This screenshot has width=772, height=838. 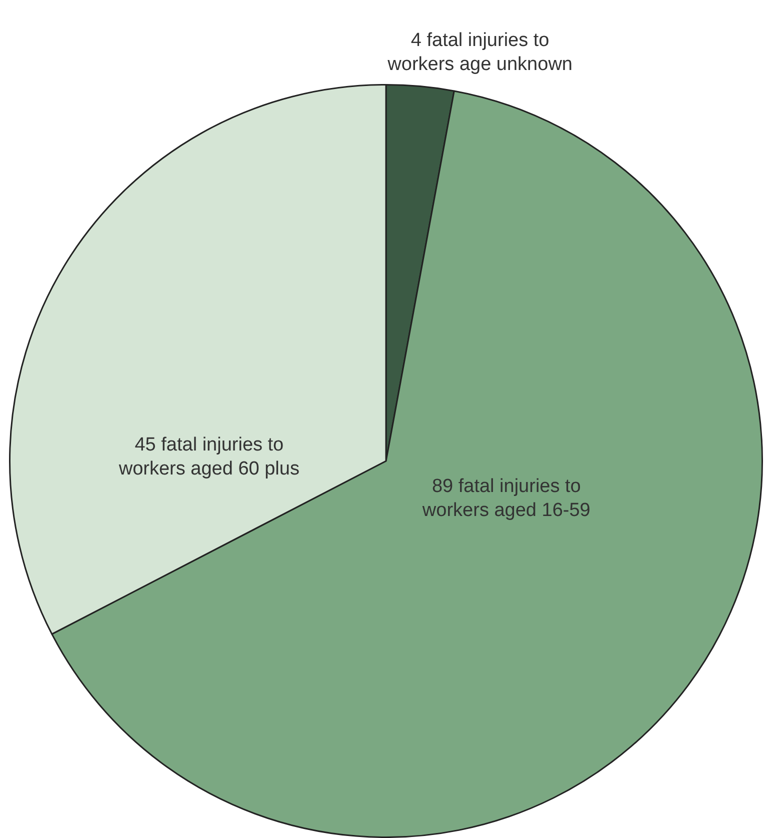 I want to click on slice-label: 4 fatal injuries to workers age unknown, so click(x=479, y=53).